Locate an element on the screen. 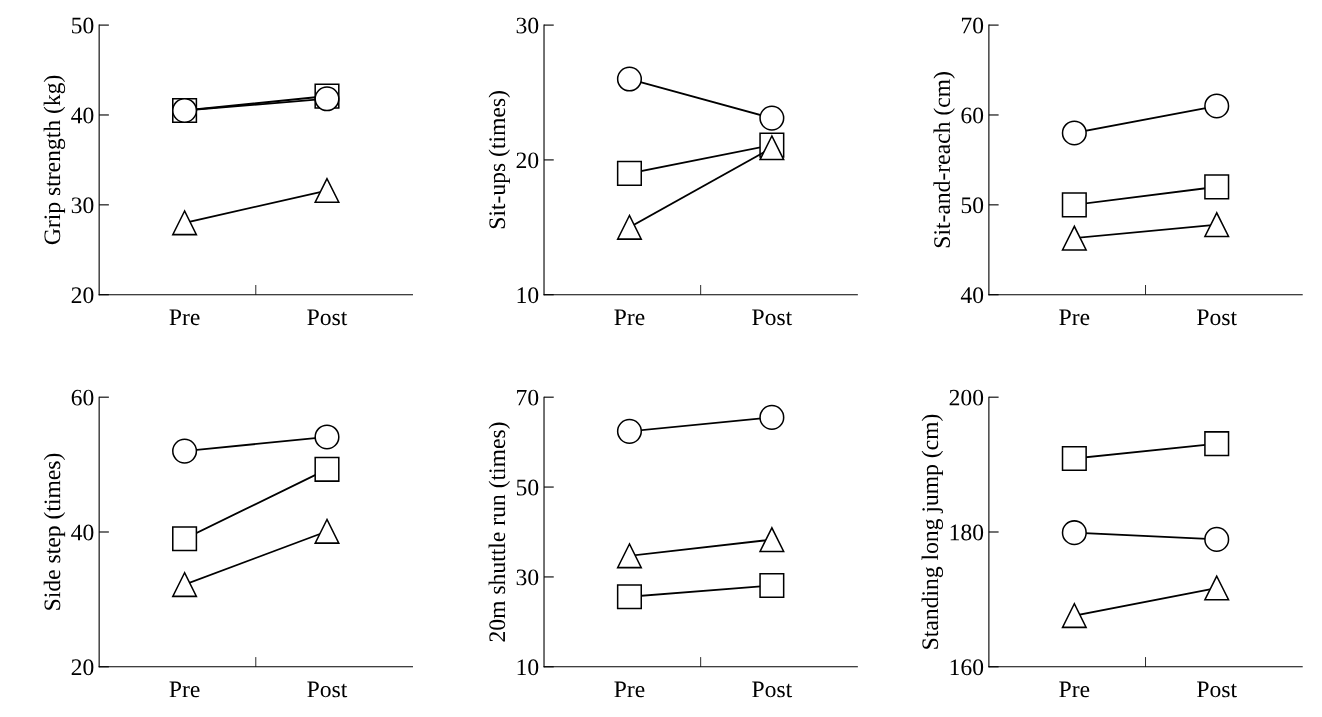 Image resolution: width=1322 pixels, height=717 pixels. y-axis-title: Sit-and-reach (cm) is located at coordinates (944, 160).